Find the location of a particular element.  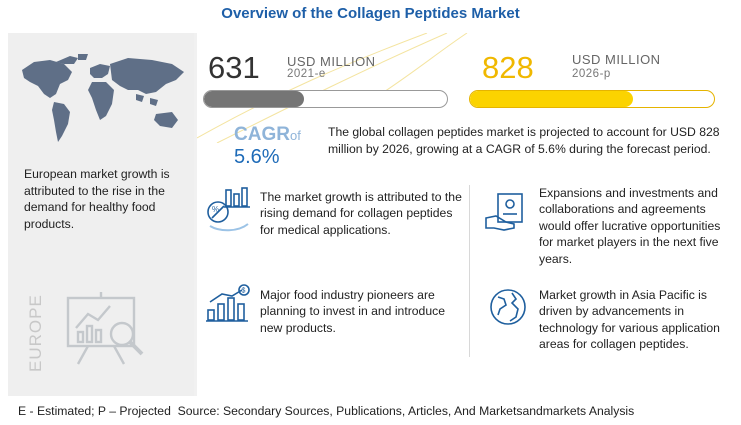

cagr-label: CAGR is located at coordinates (262, 134).